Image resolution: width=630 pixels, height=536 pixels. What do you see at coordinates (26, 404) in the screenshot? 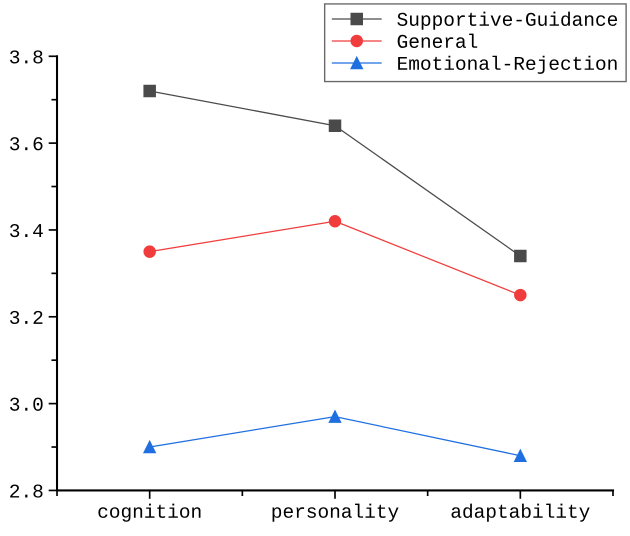
I see `y-tick-label: 3.0` at bounding box center [26, 404].